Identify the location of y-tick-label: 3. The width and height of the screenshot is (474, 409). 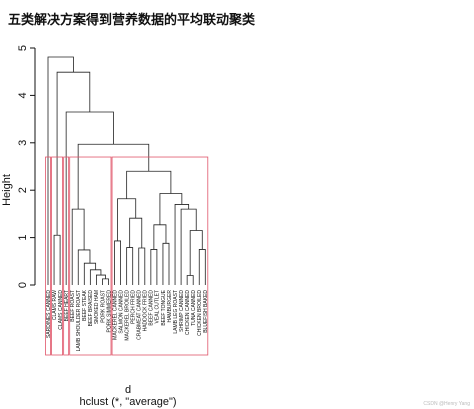
(23, 143).